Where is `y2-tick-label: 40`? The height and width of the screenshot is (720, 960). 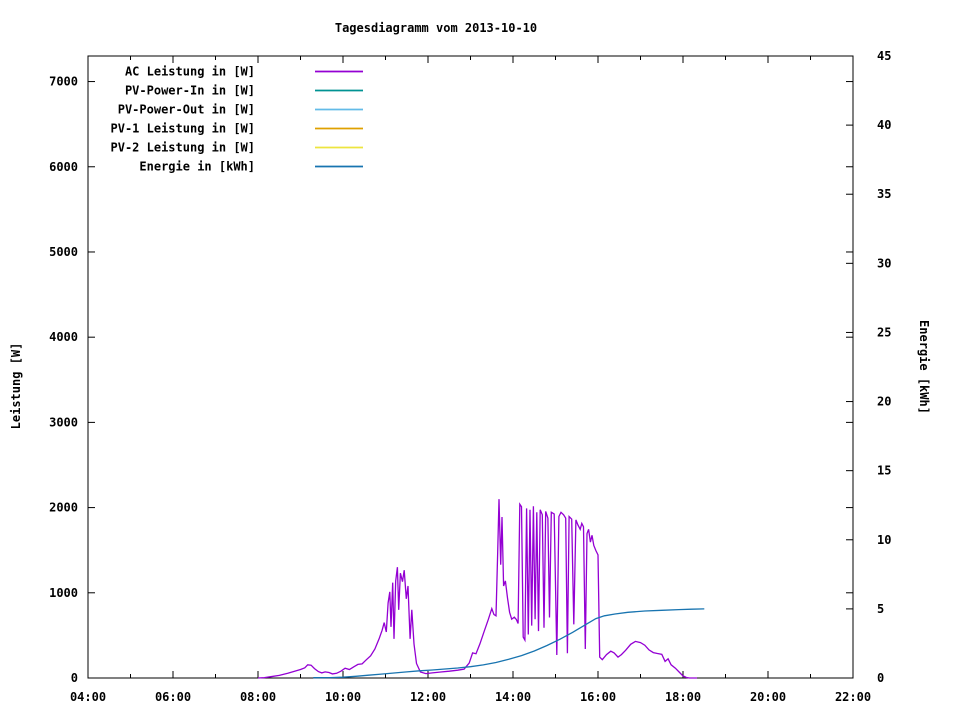 y2-tick-label: 40 is located at coordinates (884, 125).